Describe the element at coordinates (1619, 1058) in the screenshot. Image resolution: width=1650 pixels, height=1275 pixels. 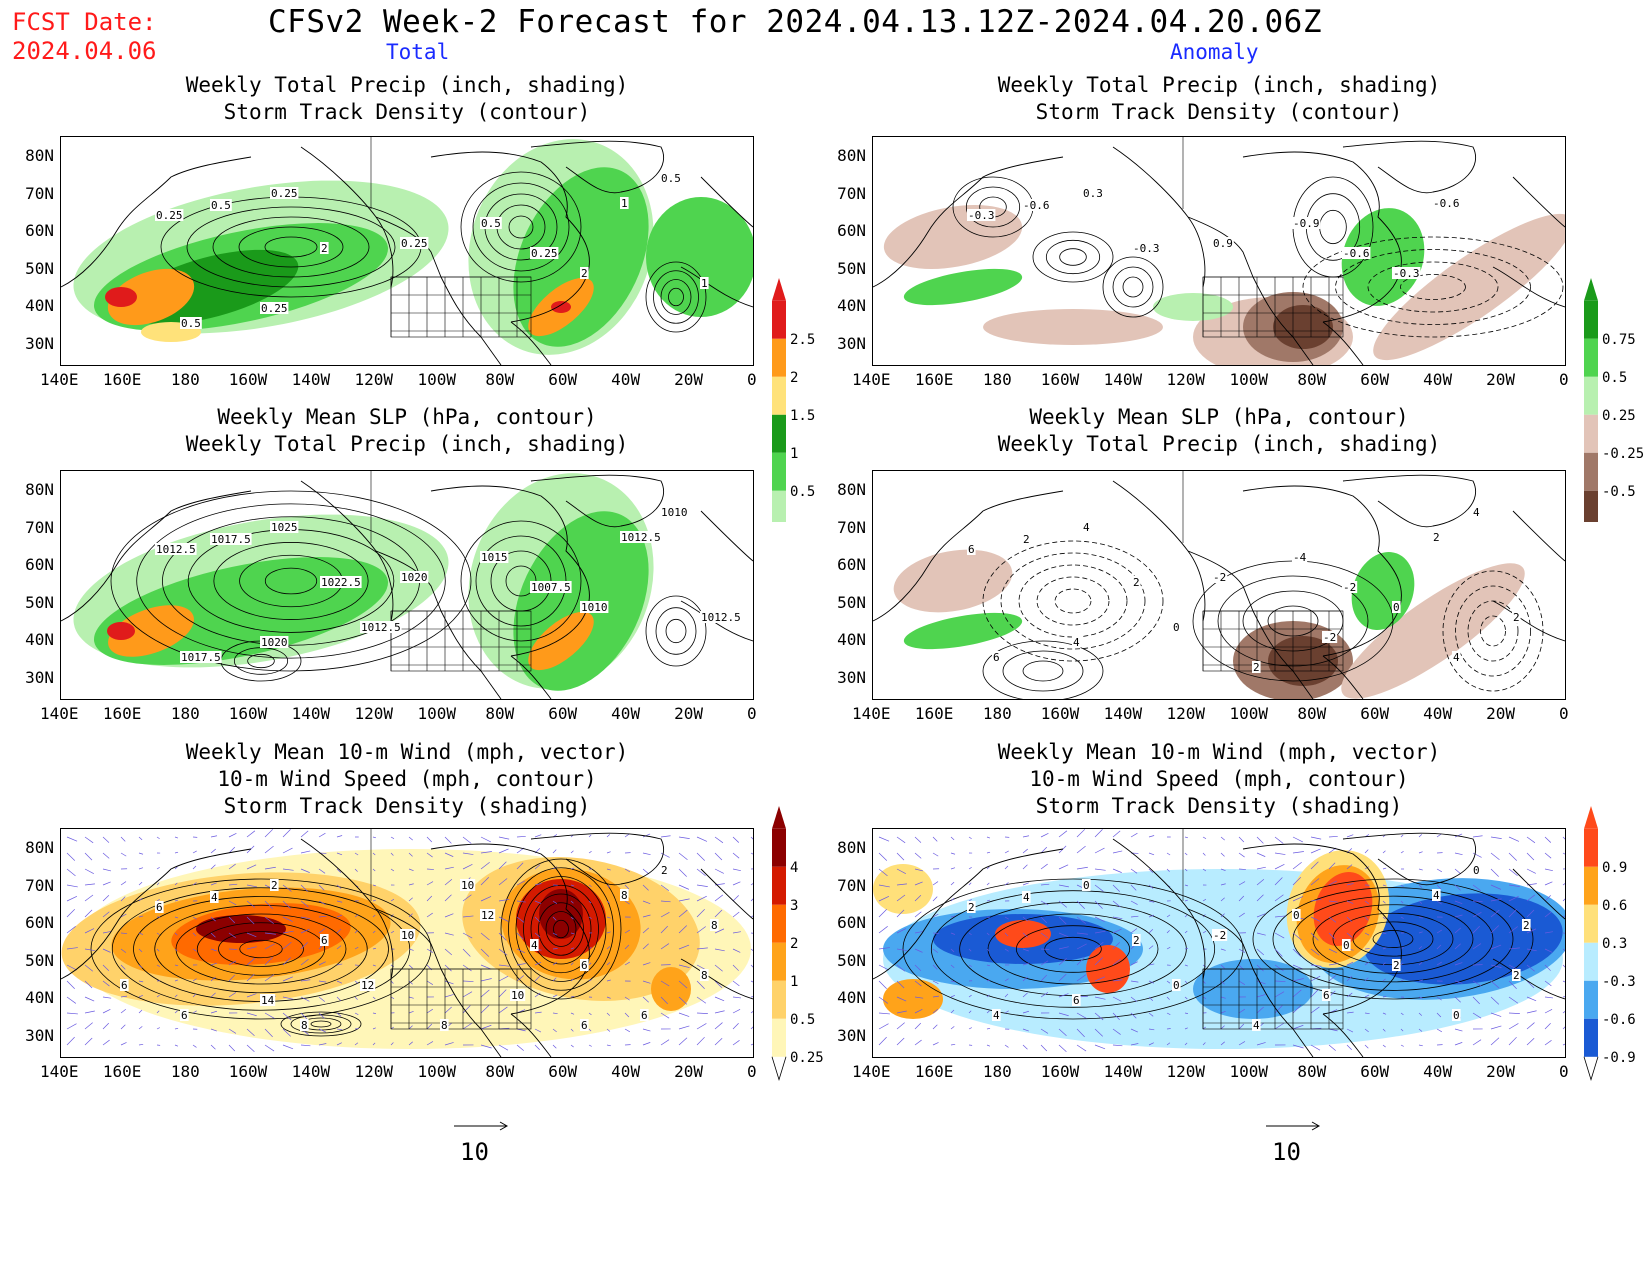
I see `colorbar-tick-label: -0.9` at that location.